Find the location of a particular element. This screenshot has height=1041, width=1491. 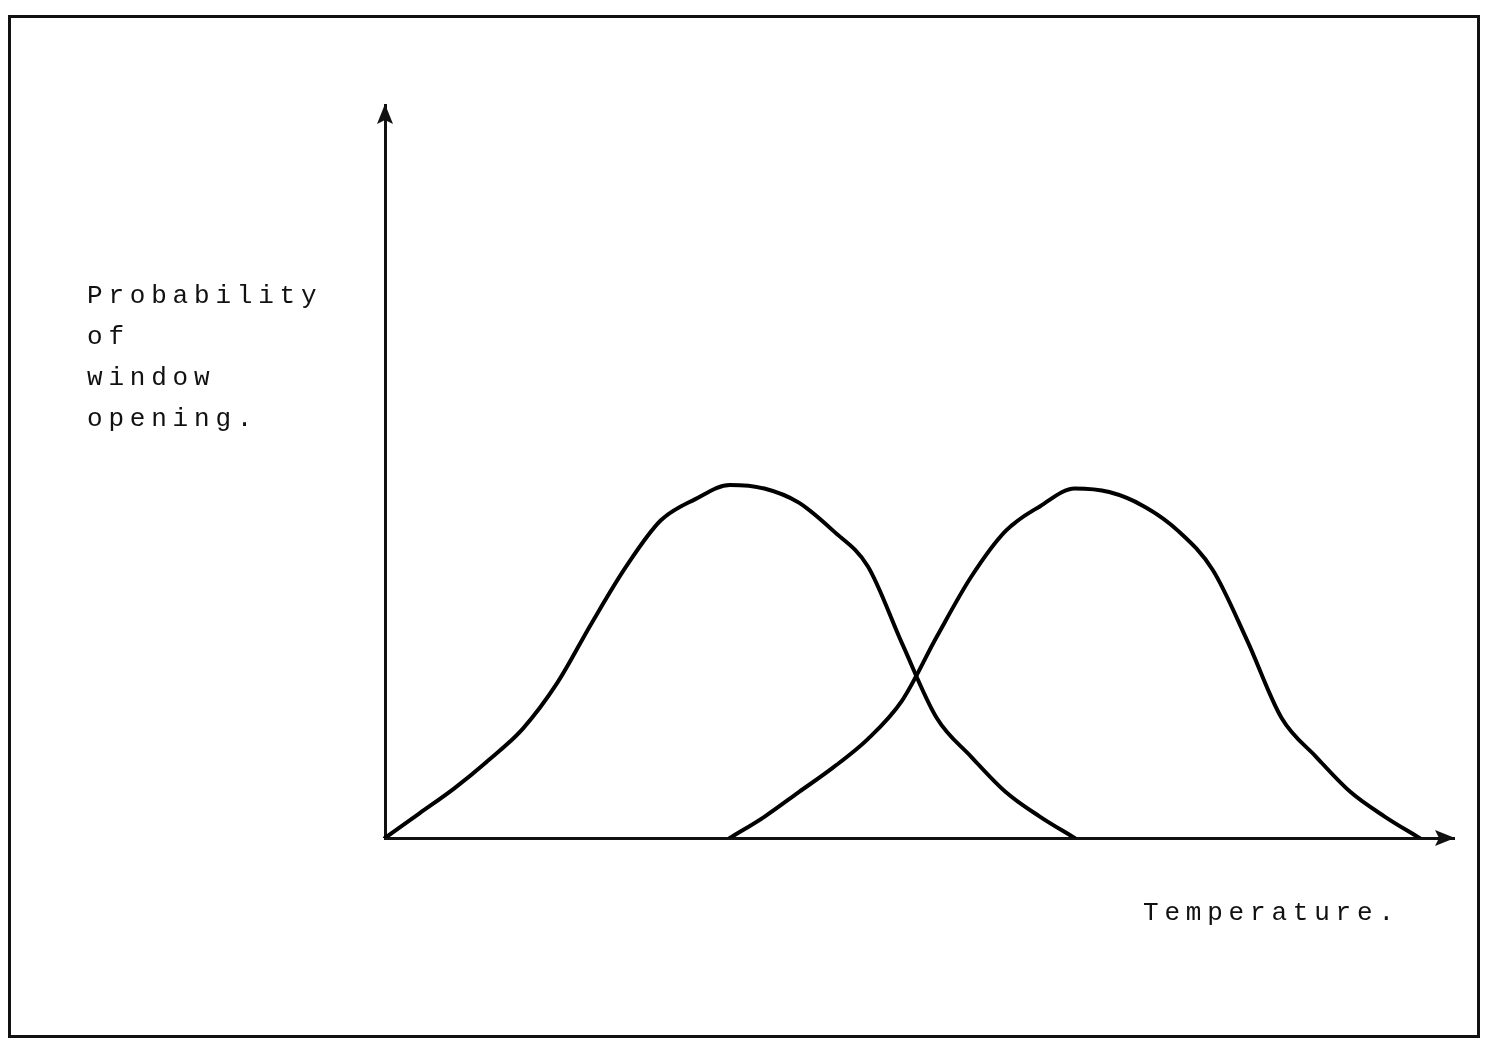

y-axis-title: Probability of window opening. is located at coordinates (205, 358).